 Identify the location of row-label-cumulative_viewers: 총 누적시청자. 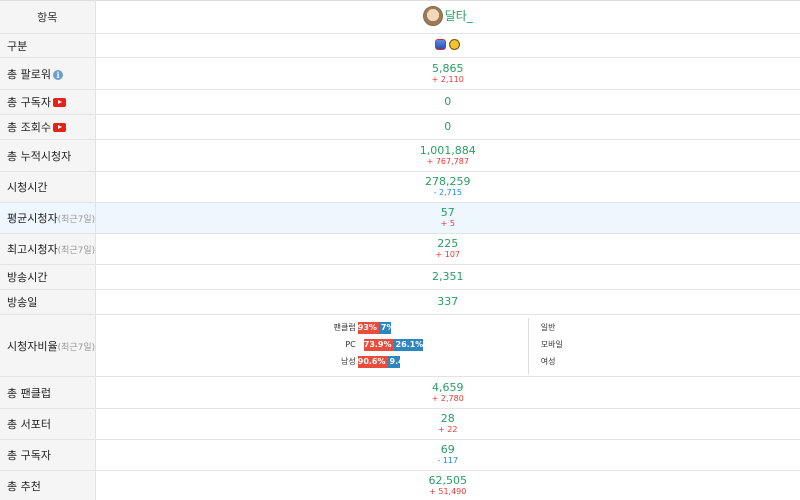
(48, 155).